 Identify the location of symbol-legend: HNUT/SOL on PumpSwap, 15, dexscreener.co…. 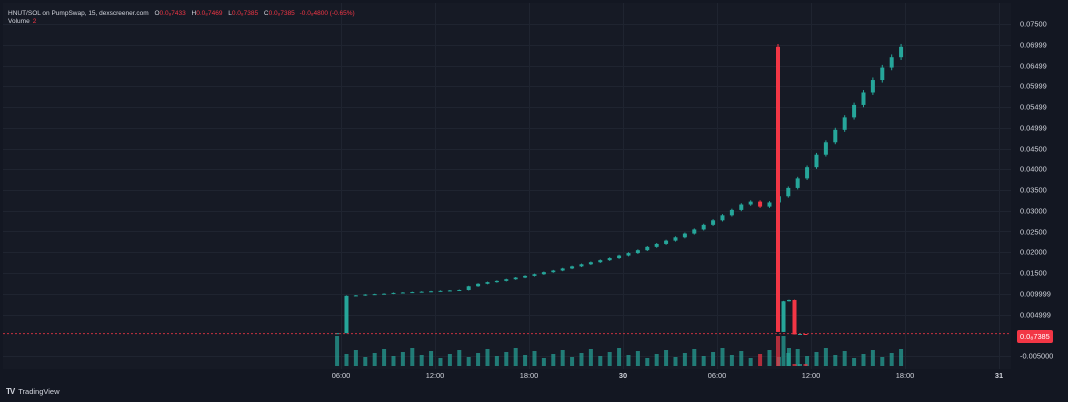
(181, 13).